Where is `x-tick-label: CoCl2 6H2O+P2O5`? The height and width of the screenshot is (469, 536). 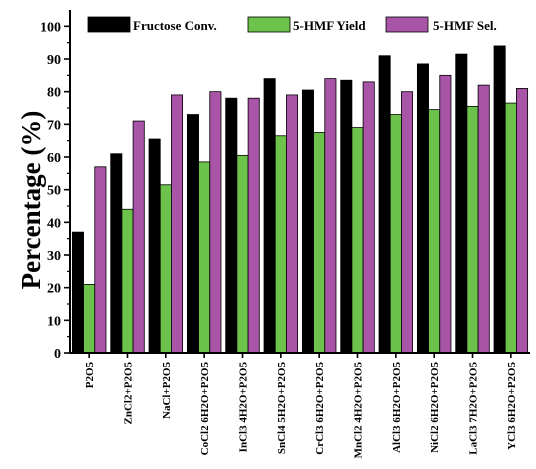 x-tick-label: CoCl2 6H2O+P2O5 is located at coordinates (205, 409).